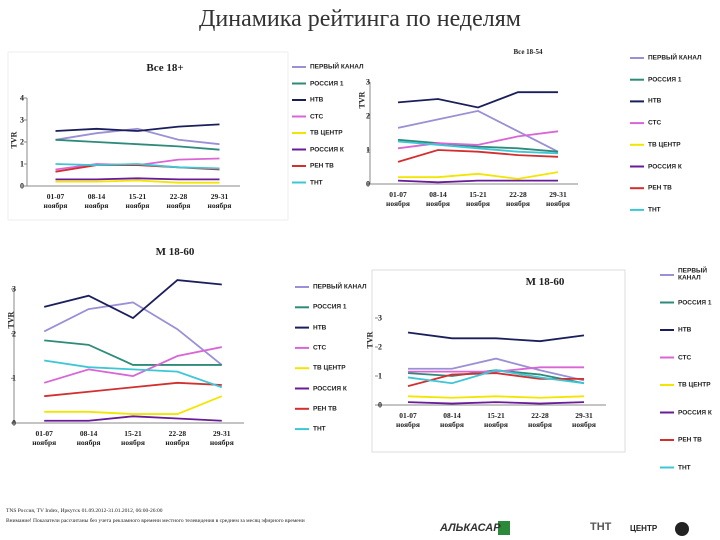 This screenshot has height=540, width=720. I want to click on logo: ЦЕНТР, so click(644, 528).